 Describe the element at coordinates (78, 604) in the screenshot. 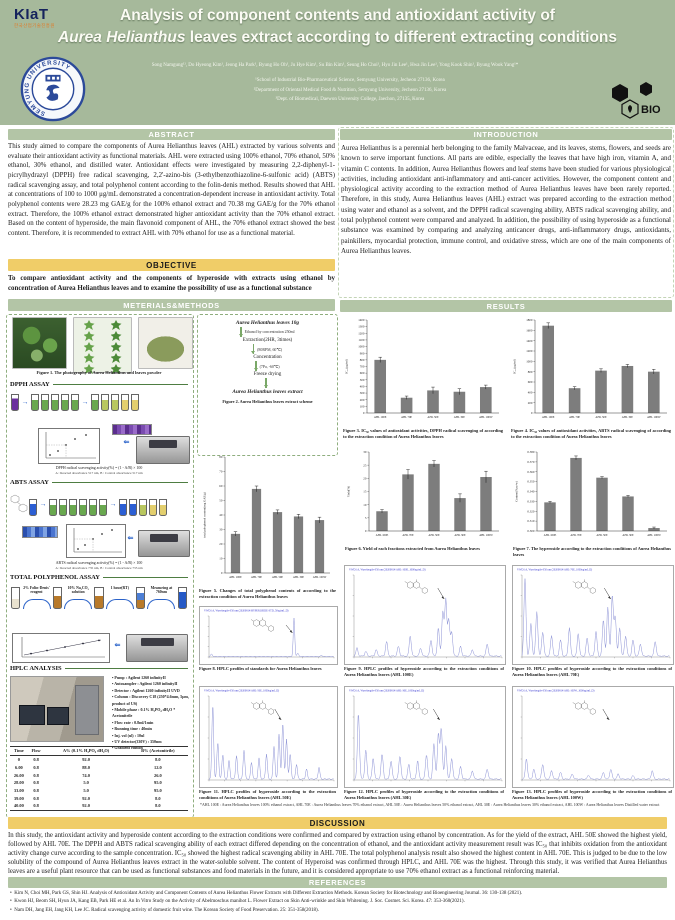

I see `curved-arrow-icon` at that location.